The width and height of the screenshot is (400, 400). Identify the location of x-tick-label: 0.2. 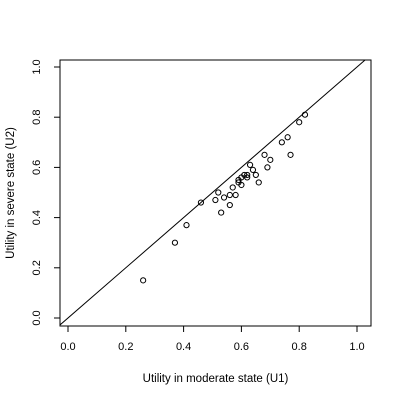
(125, 347).